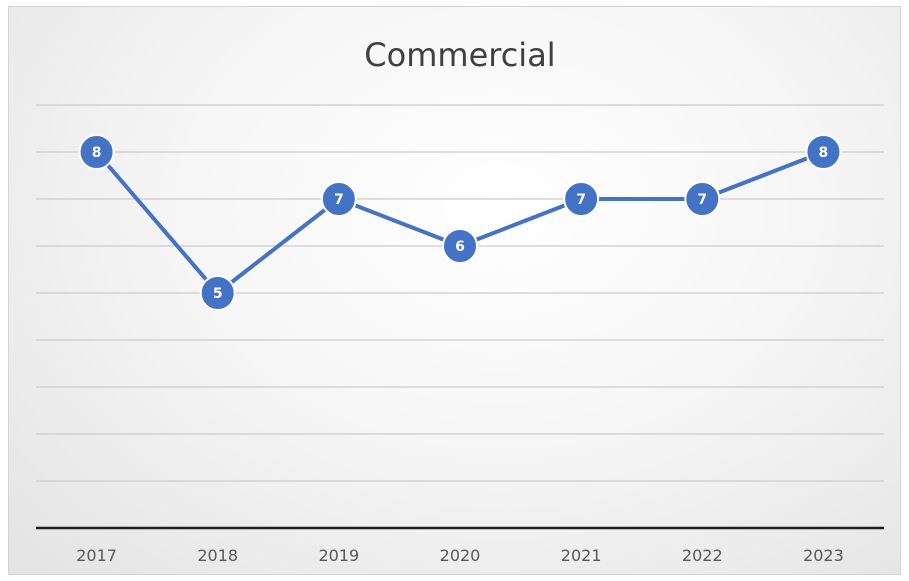 This screenshot has height=581, width=909. I want to click on x-tick-label: 2019, so click(338, 555).